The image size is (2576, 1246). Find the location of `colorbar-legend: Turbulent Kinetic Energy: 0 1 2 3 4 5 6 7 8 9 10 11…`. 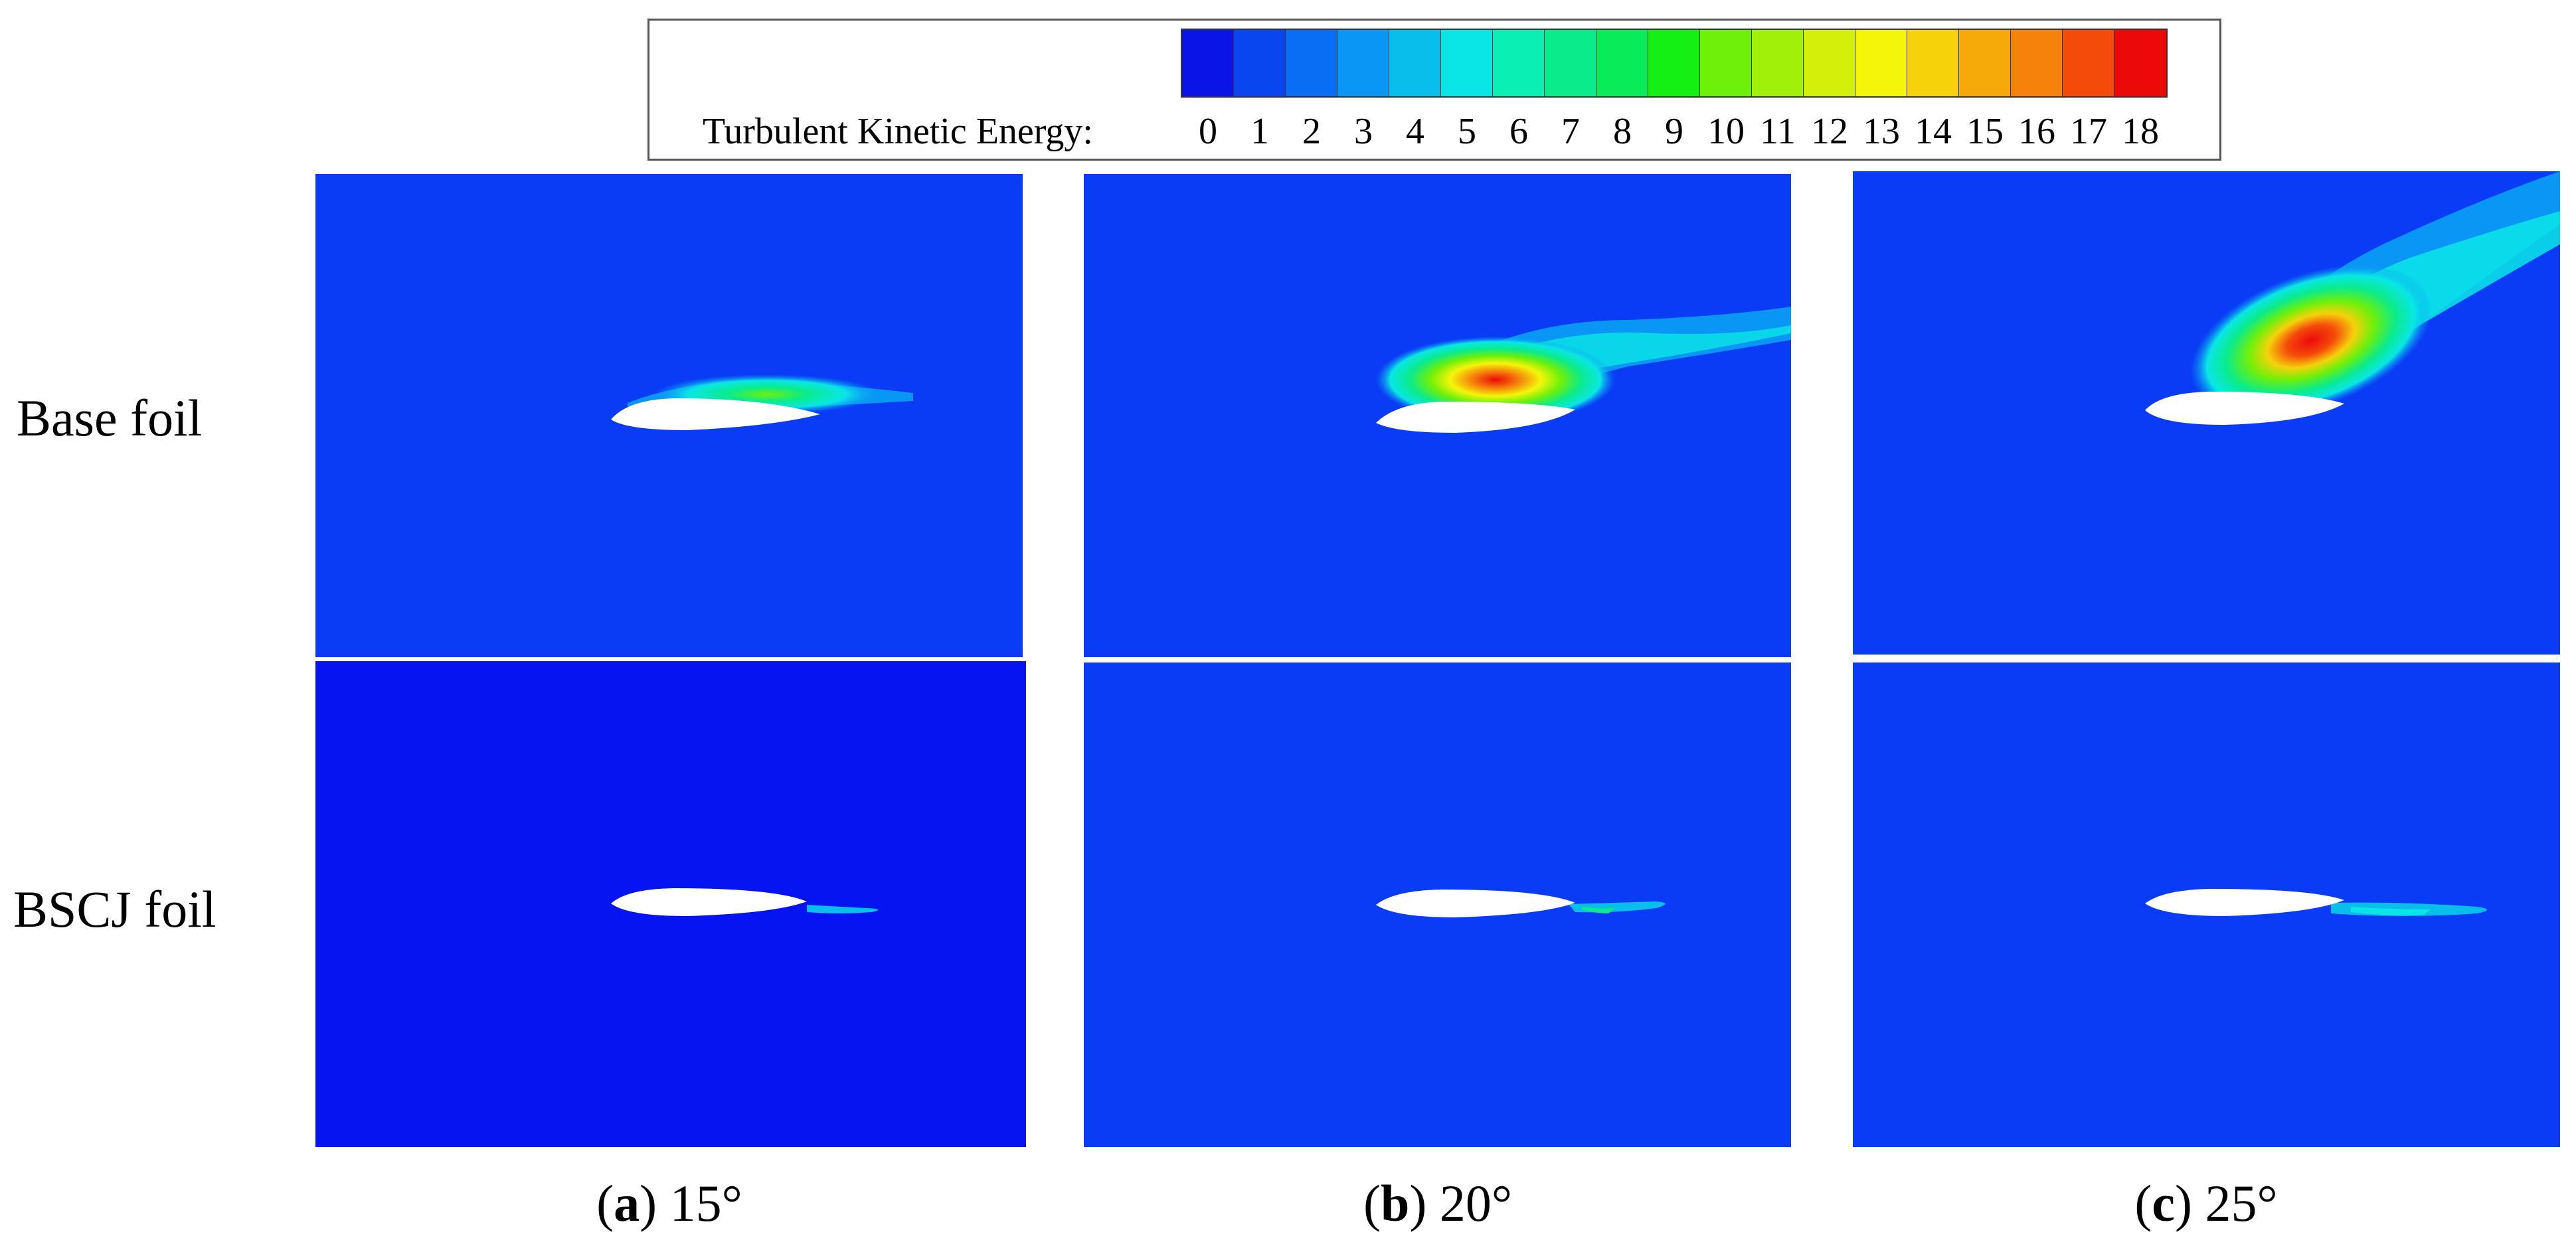

colorbar-legend: Turbulent Kinetic Energy: 0 1 2 3 4 5 6 7 8 9 10 11… is located at coordinates (1434, 90).